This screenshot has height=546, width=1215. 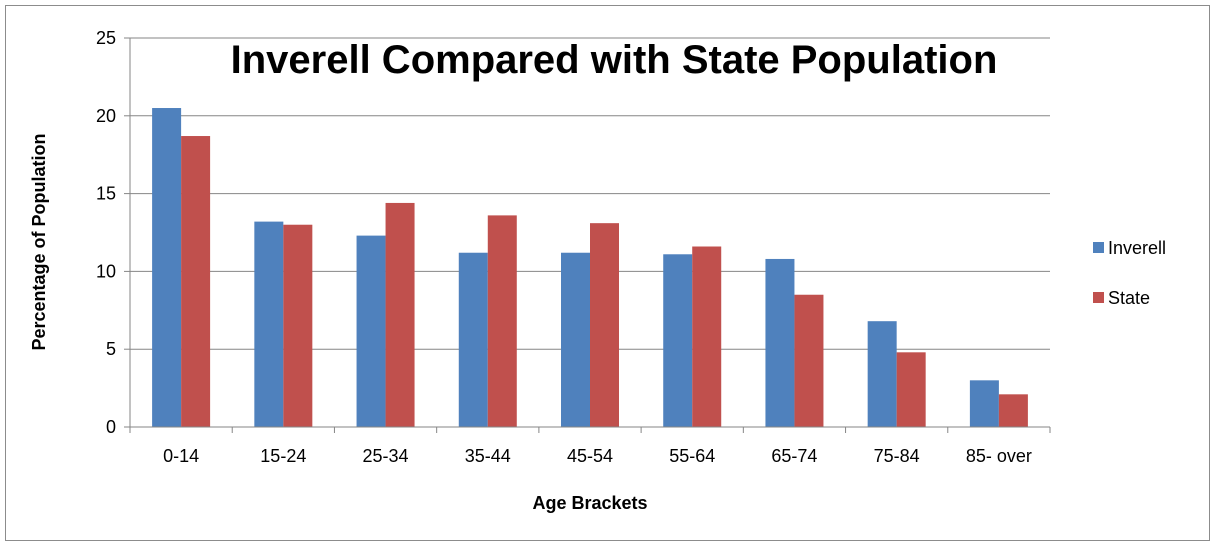 What do you see at coordinates (1129, 298) in the screenshot?
I see `legend-label-state: State` at bounding box center [1129, 298].